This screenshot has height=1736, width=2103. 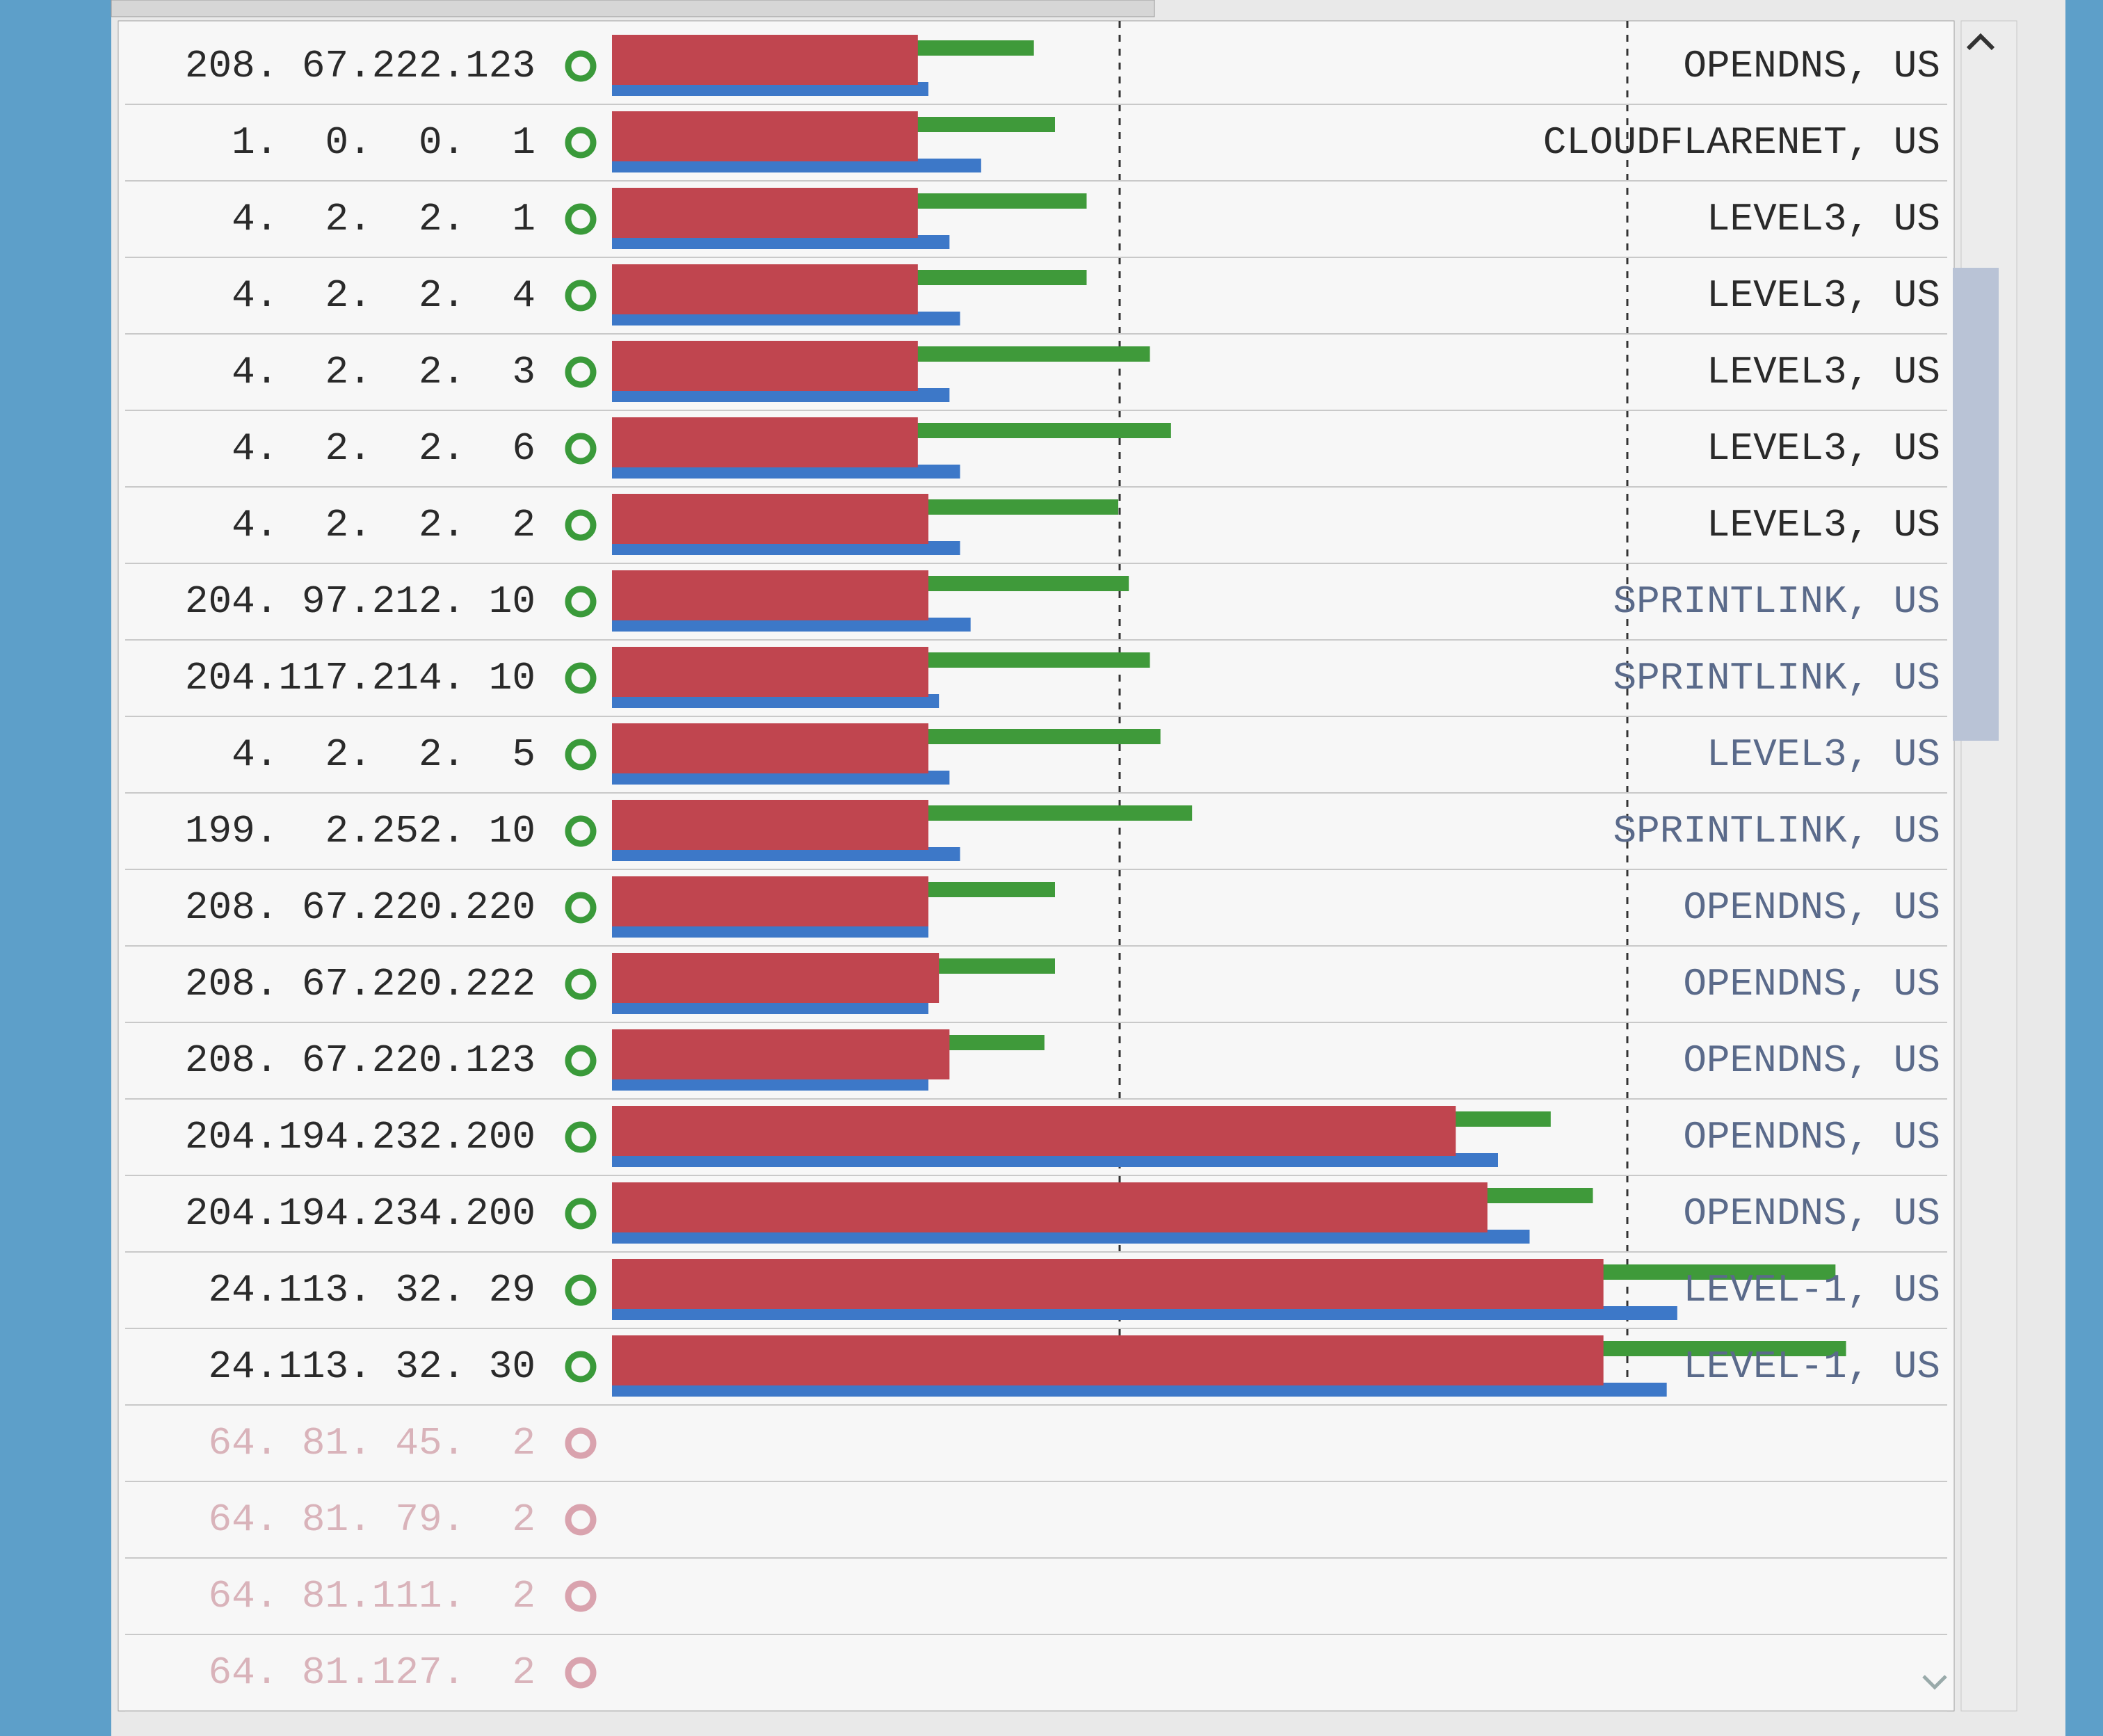 What do you see at coordinates (360, 1060) in the screenshot?
I see `ip-address: 208. 67.220.123` at bounding box center [360, 1060].